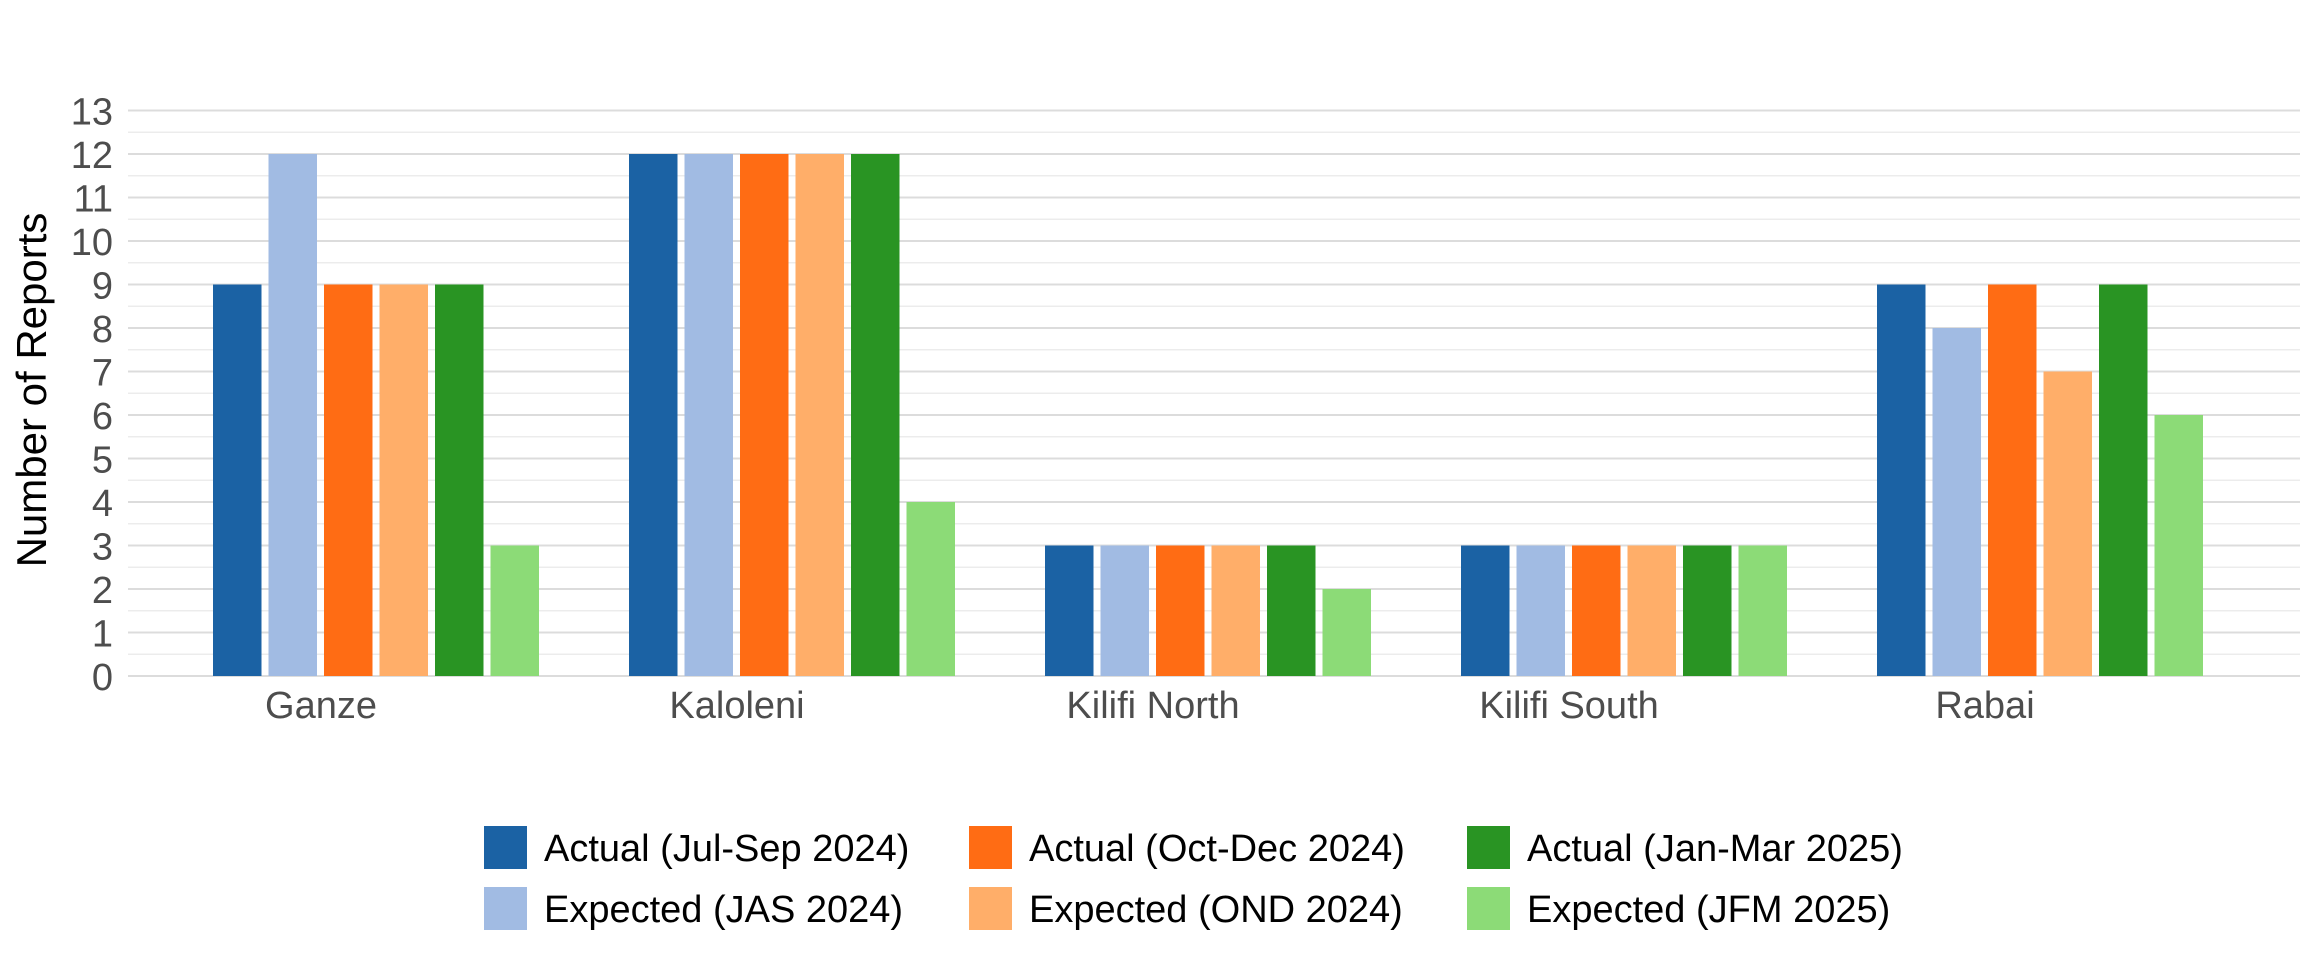 This screenshot has height=960, width=2304. Describe the element at coordinates (1217, 849) in the screenshot. I see `legend-label: Actual (Oct-Dec 2024)` at that location.